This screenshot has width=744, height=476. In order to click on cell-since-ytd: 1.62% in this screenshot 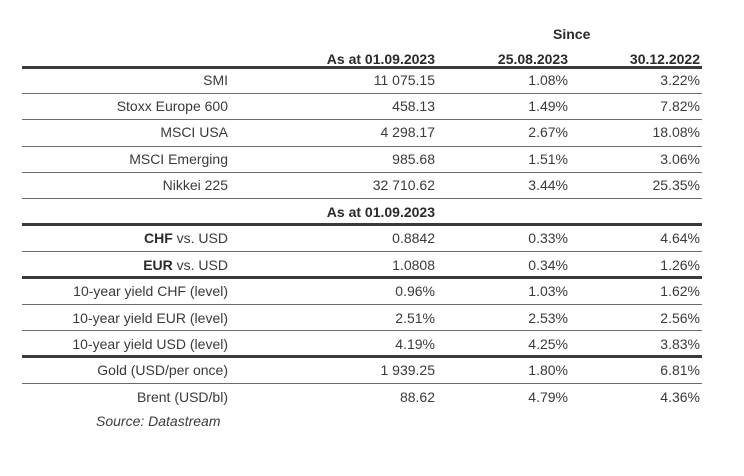, I will do `click(680, 291)`.